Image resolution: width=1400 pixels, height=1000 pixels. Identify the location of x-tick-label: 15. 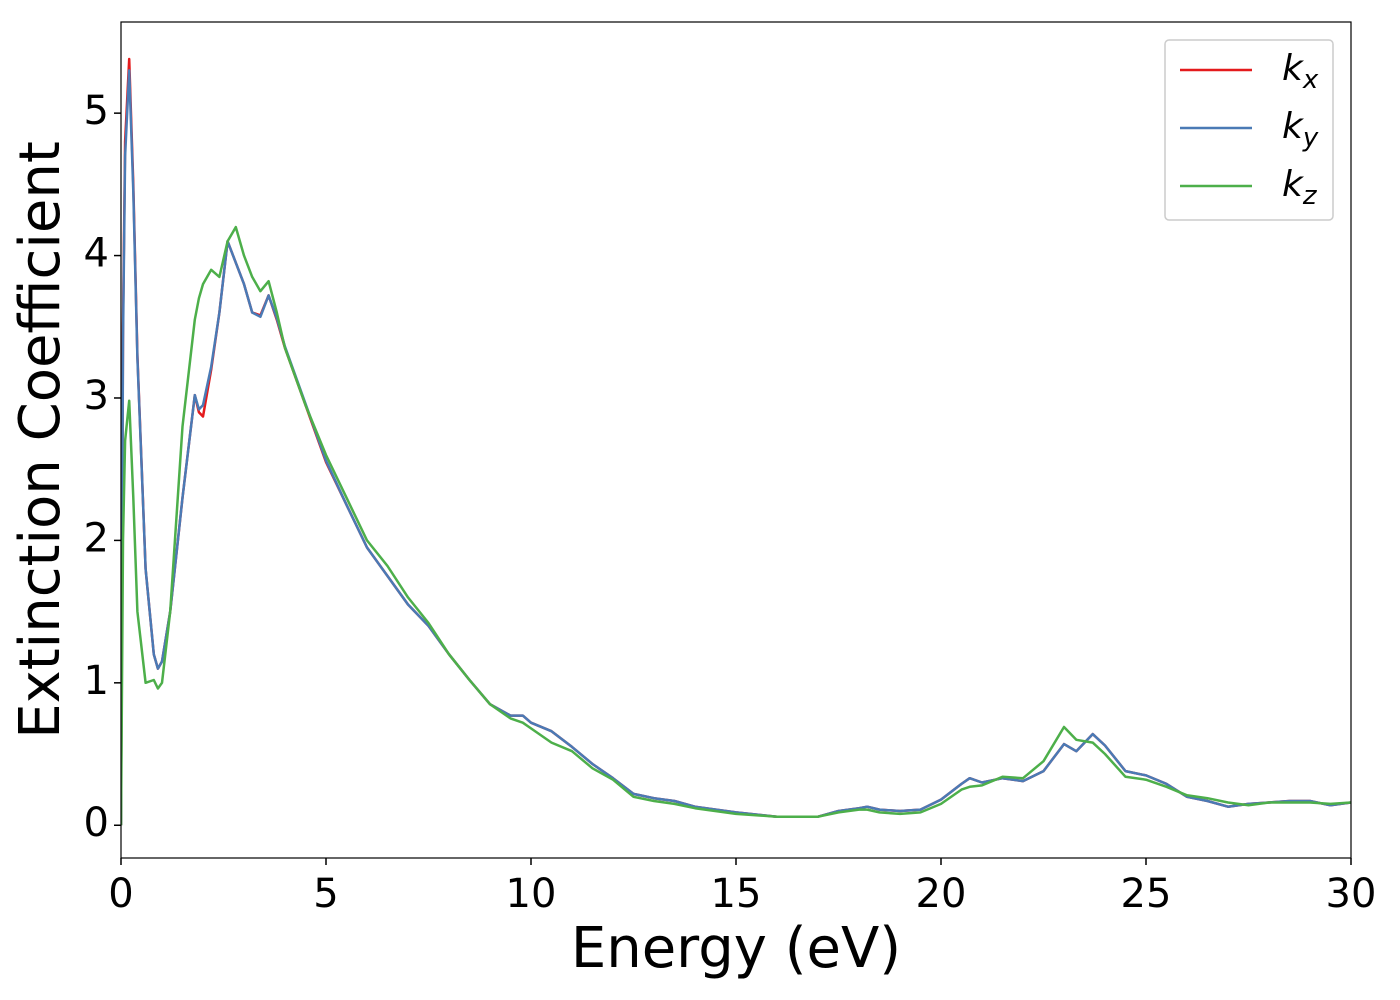
(736, 894).